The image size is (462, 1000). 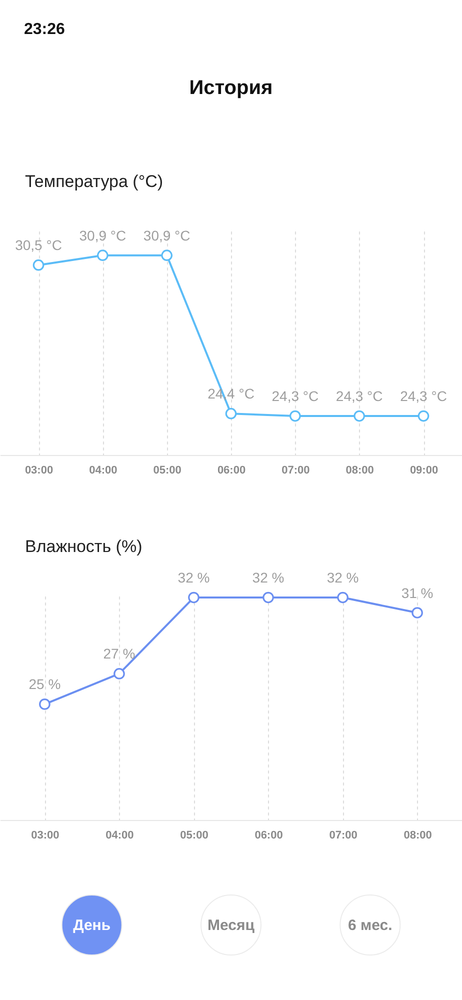 I want to click on category-label: Месяц, so click(x=232, y=925).